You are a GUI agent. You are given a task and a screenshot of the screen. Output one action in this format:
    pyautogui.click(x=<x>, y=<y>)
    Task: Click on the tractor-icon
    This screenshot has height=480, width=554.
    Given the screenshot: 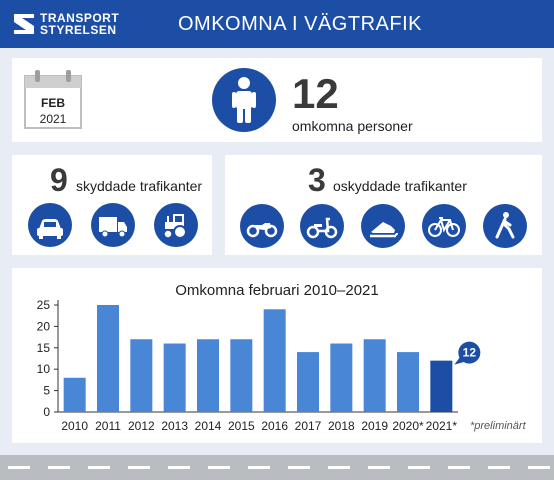 What is the action you would take?
    pyautogui.click(x=176, y=225)
    